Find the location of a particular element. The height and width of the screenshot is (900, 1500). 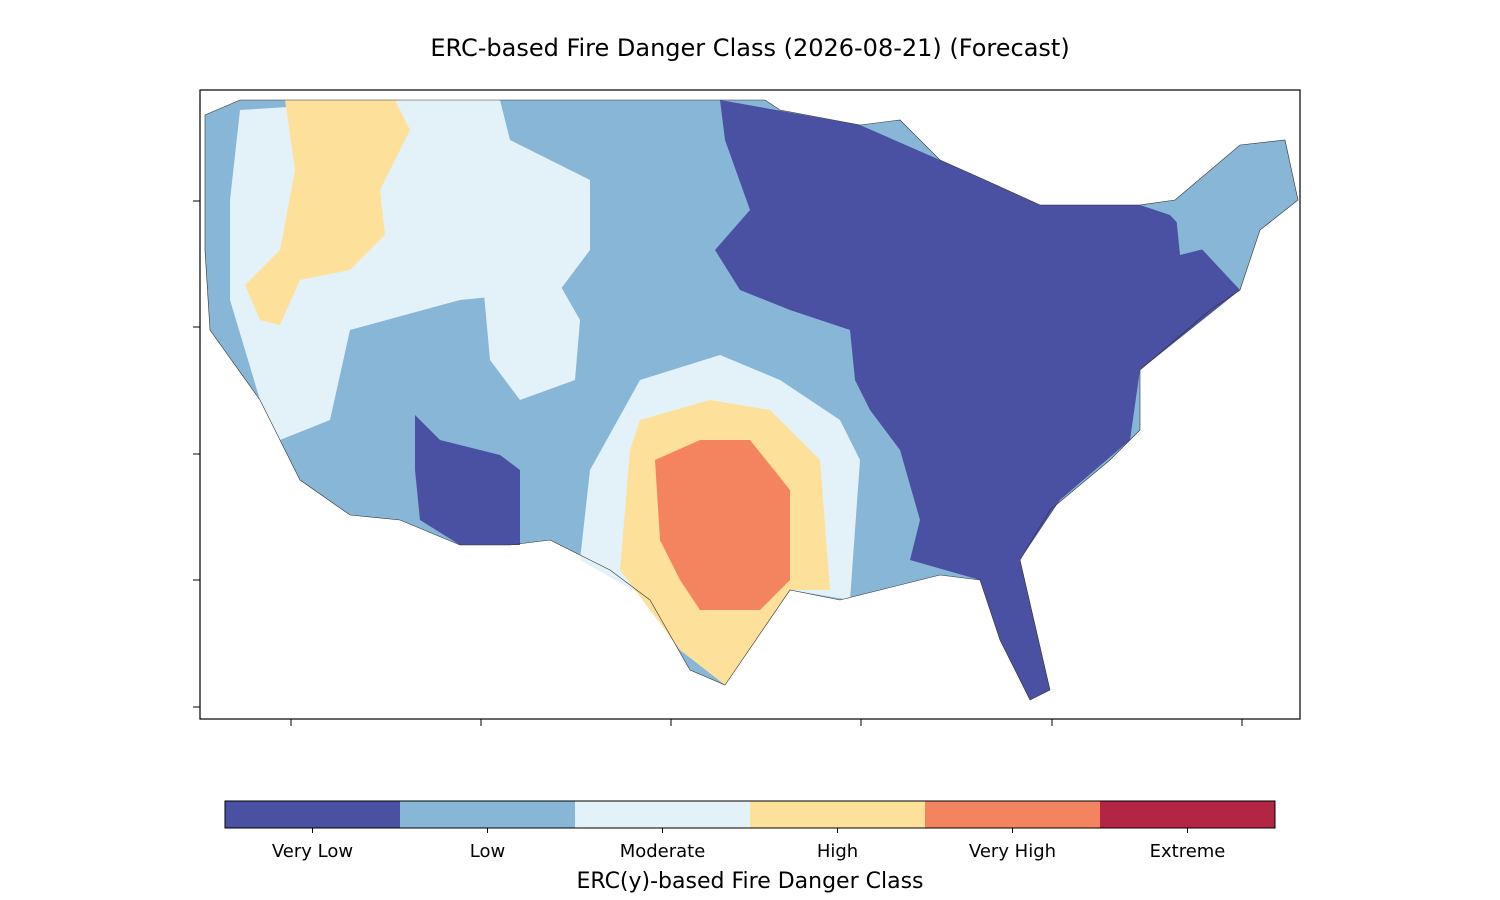

colorbar-tick-label: Low is located at coordinates (487, 851).